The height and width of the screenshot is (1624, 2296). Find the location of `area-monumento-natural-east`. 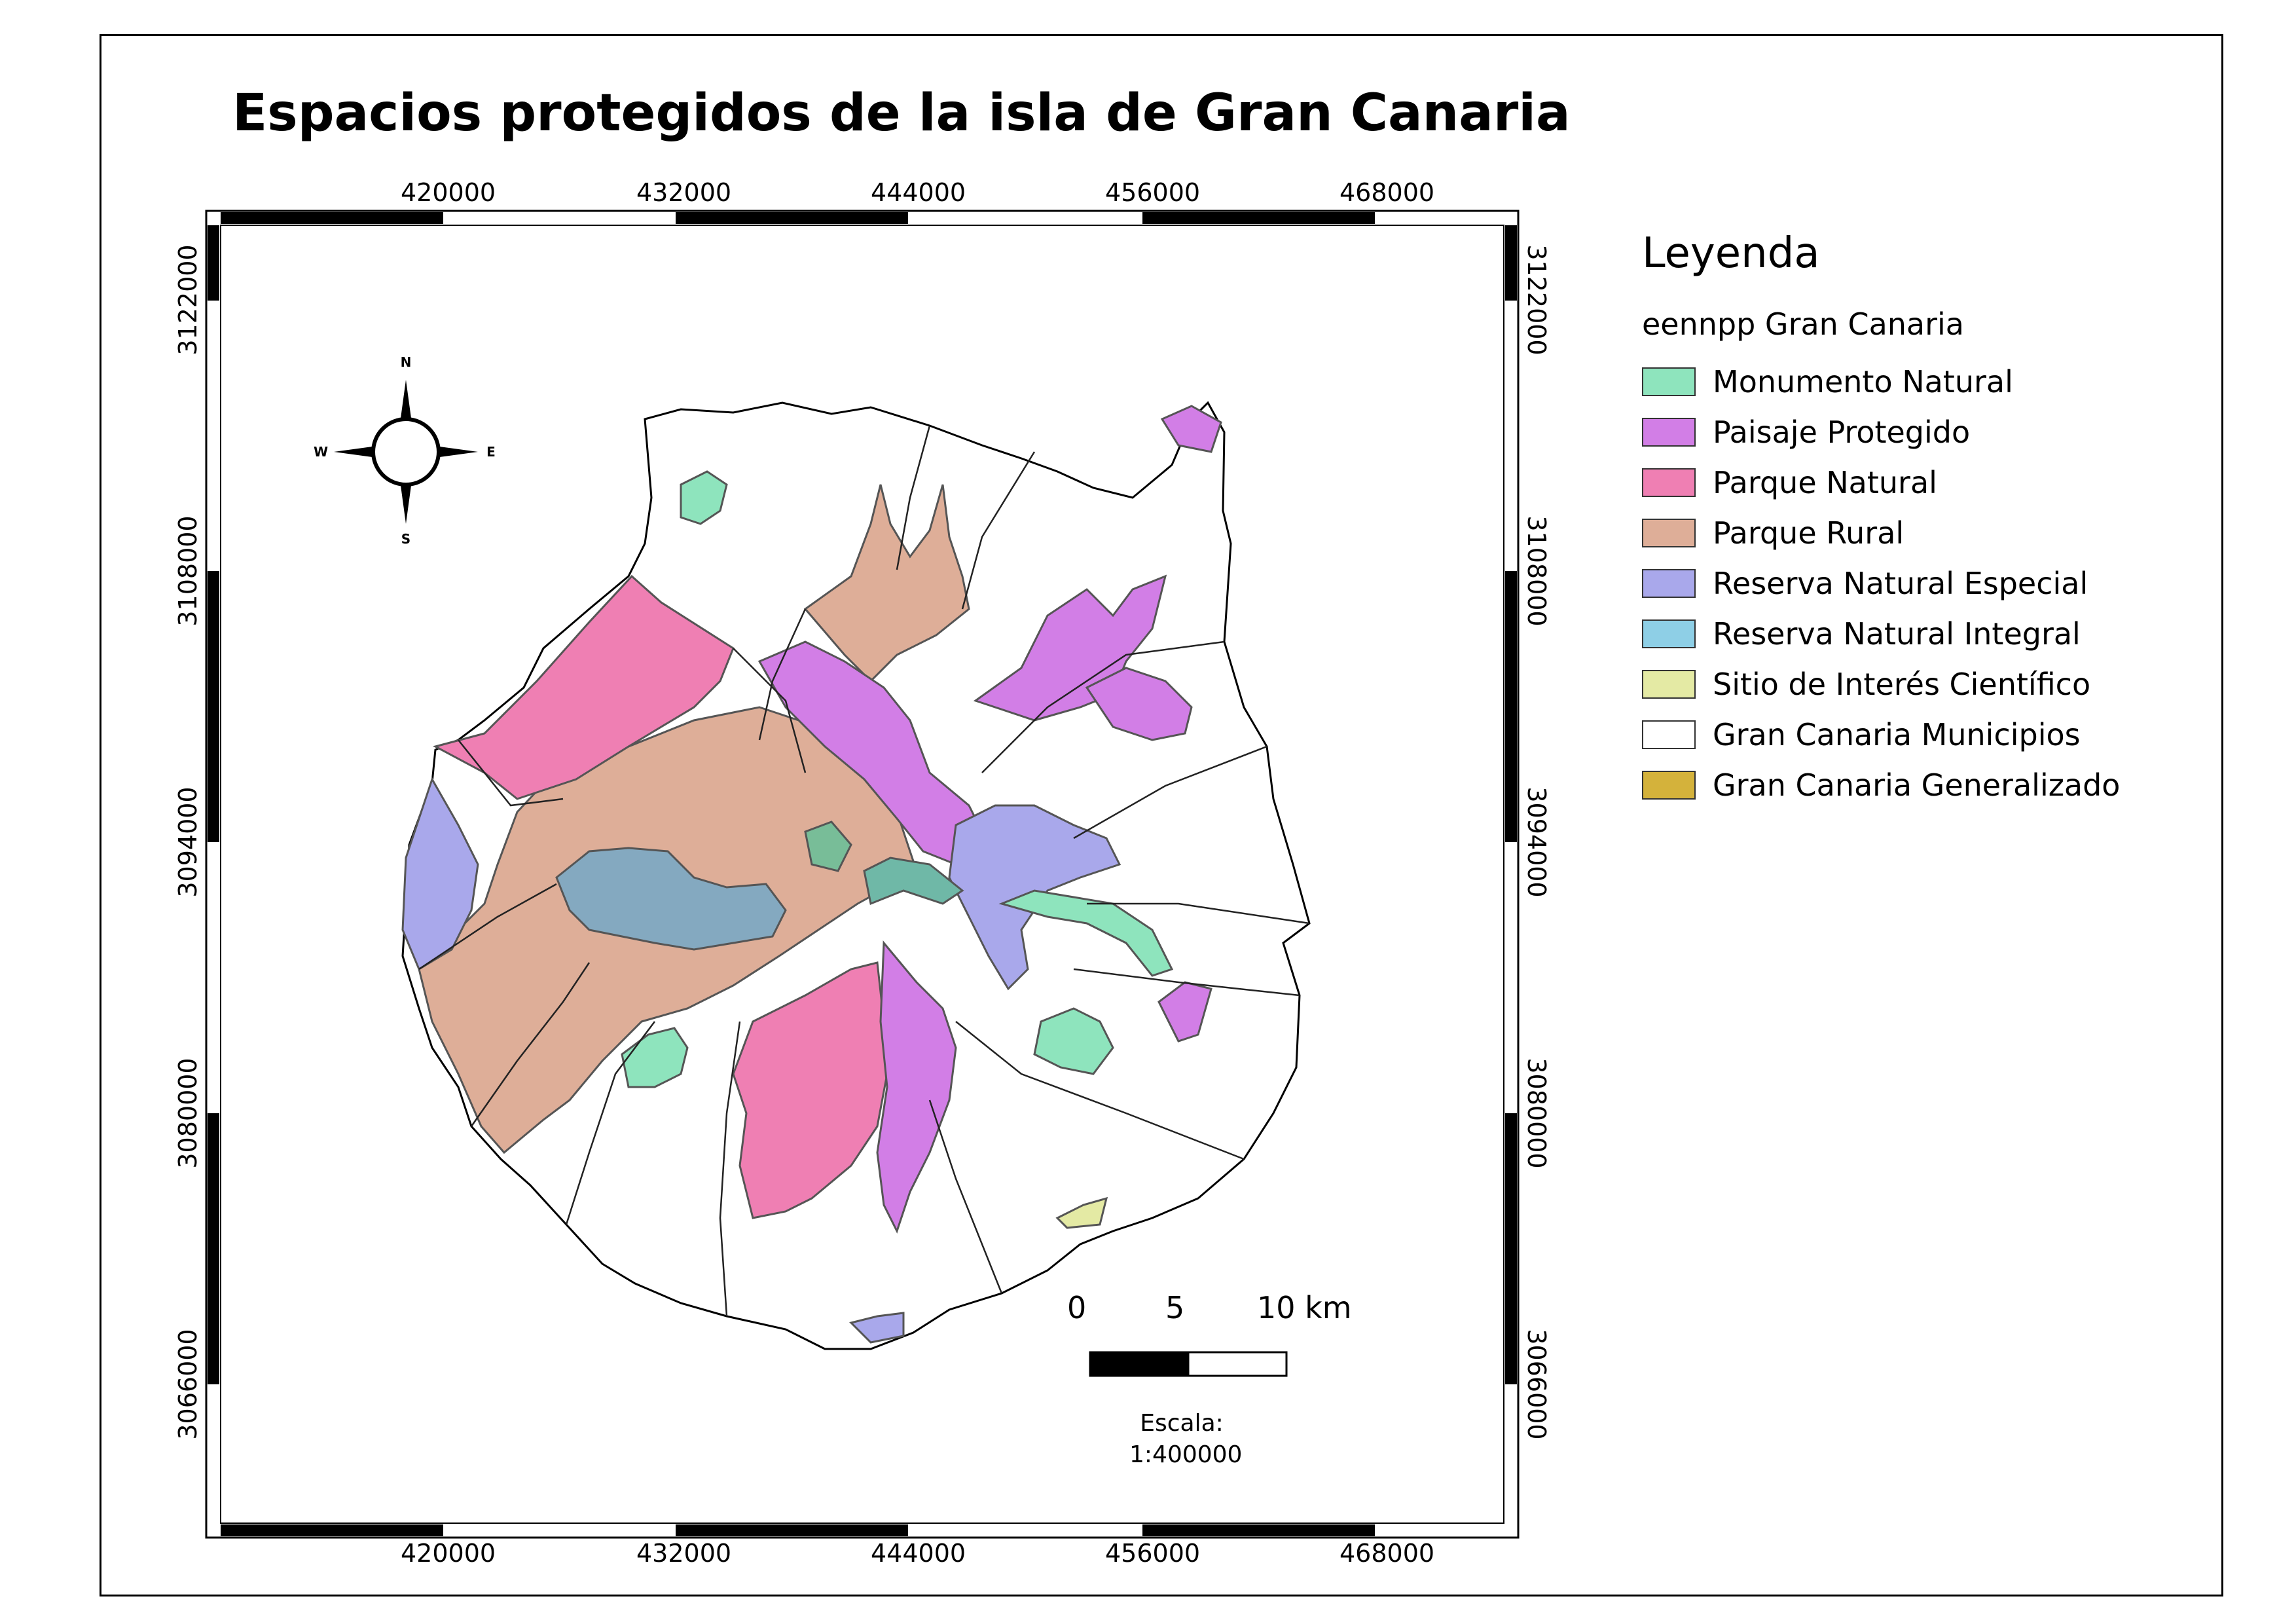

area-monumento-natural-east is located at coordinates (1073, 1041).